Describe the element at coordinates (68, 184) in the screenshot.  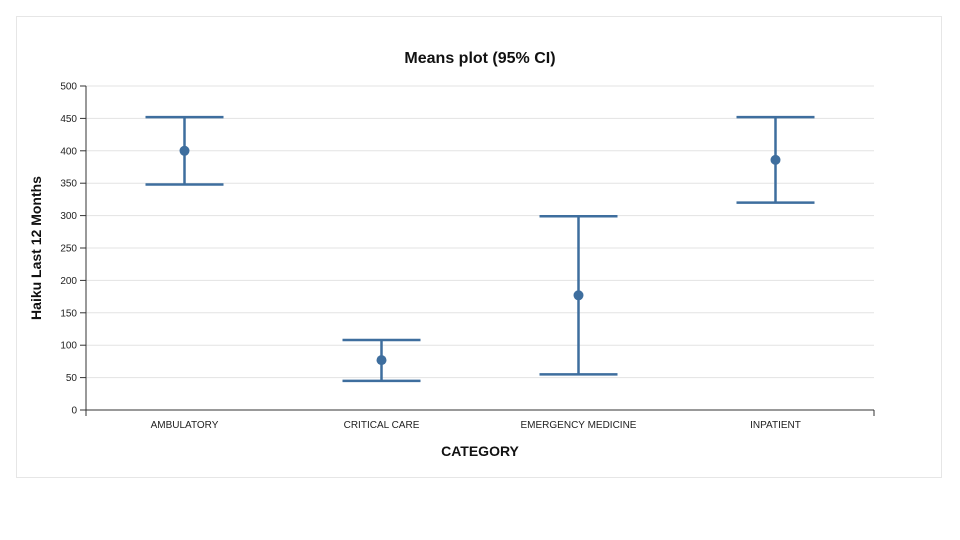
I see `y-tick-label: 350` at that location.